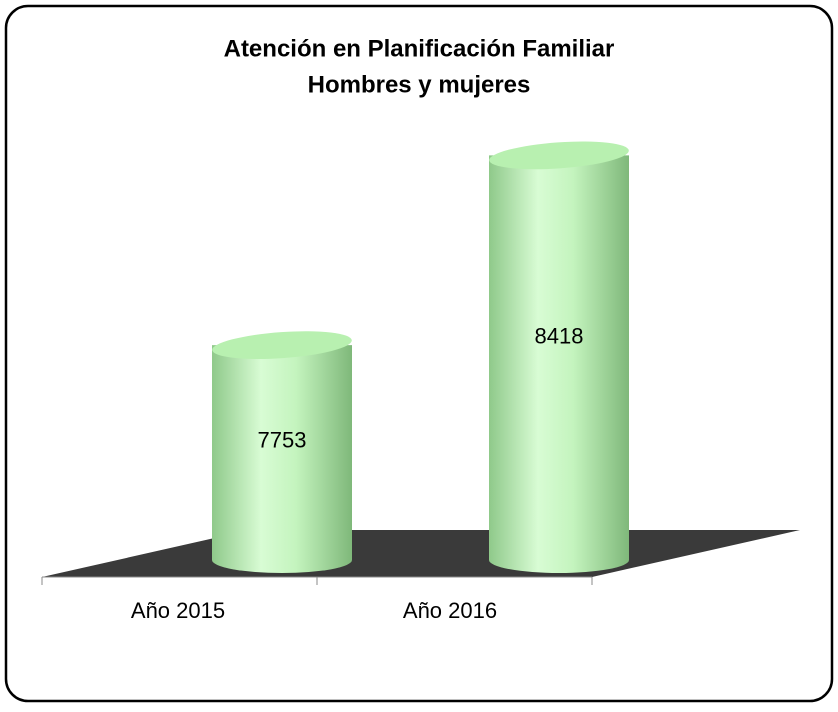 This screenshot has width=838, height=712. Describe the element at coordinates (178, 610) in the screenshot. I see `x-tick-label: Año 2015` at that location.